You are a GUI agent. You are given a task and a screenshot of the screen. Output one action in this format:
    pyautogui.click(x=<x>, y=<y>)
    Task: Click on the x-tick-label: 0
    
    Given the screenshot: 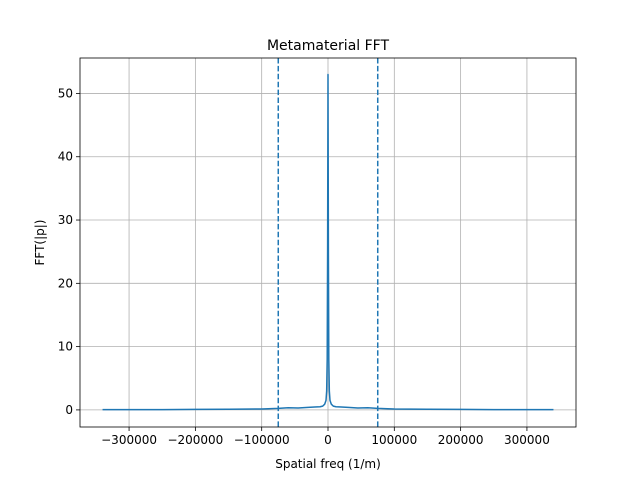 What is the action you would take?
    pyautogui.click(x=328, y=440)
    